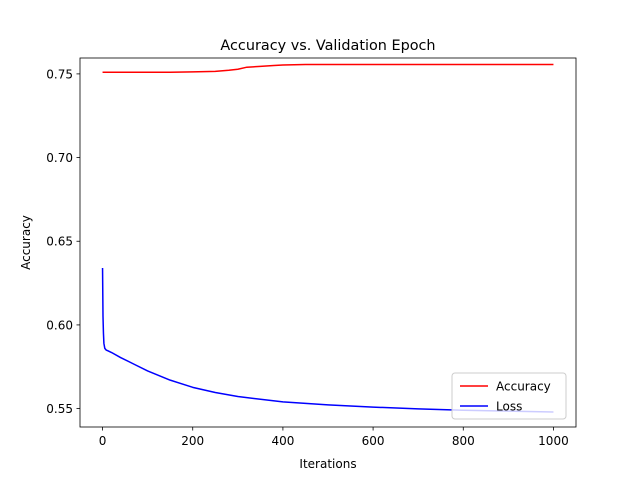 The height and width of the screenshot is (480, 640). I want to click on legend-label-accuracy: Accuracy, so click(523, 387).